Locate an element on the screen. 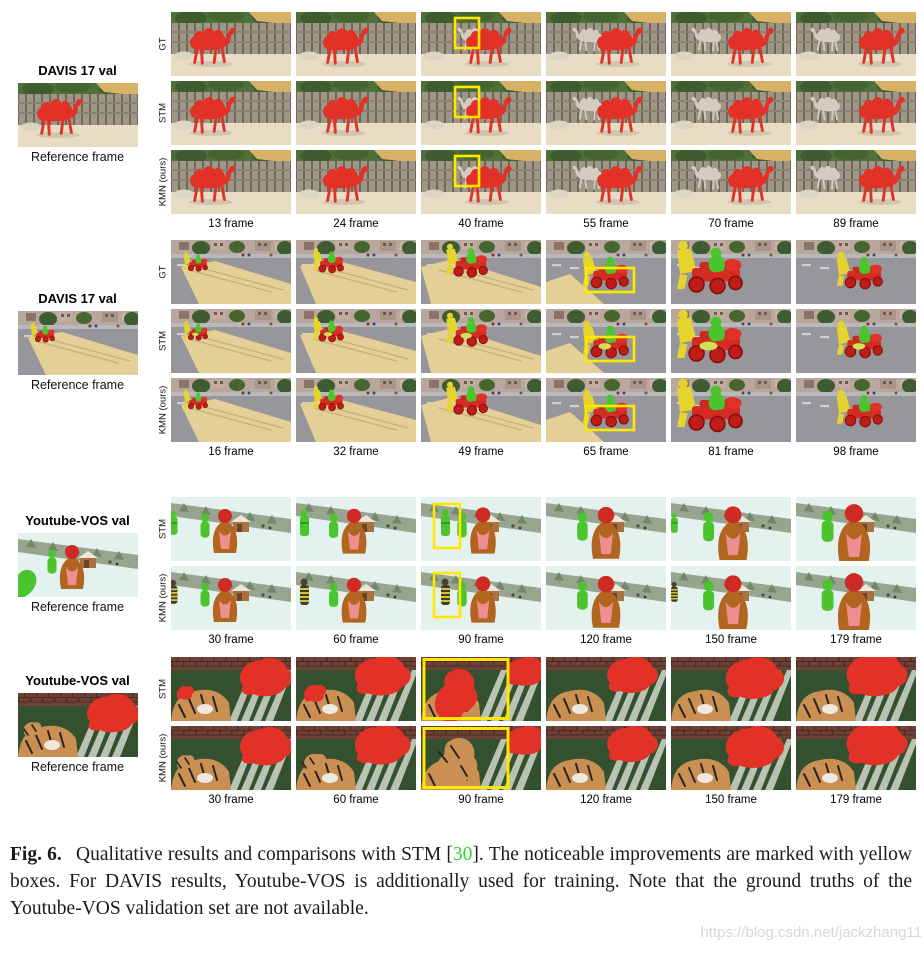  frame-label: 120 frame is located at coordinates (606, 800).